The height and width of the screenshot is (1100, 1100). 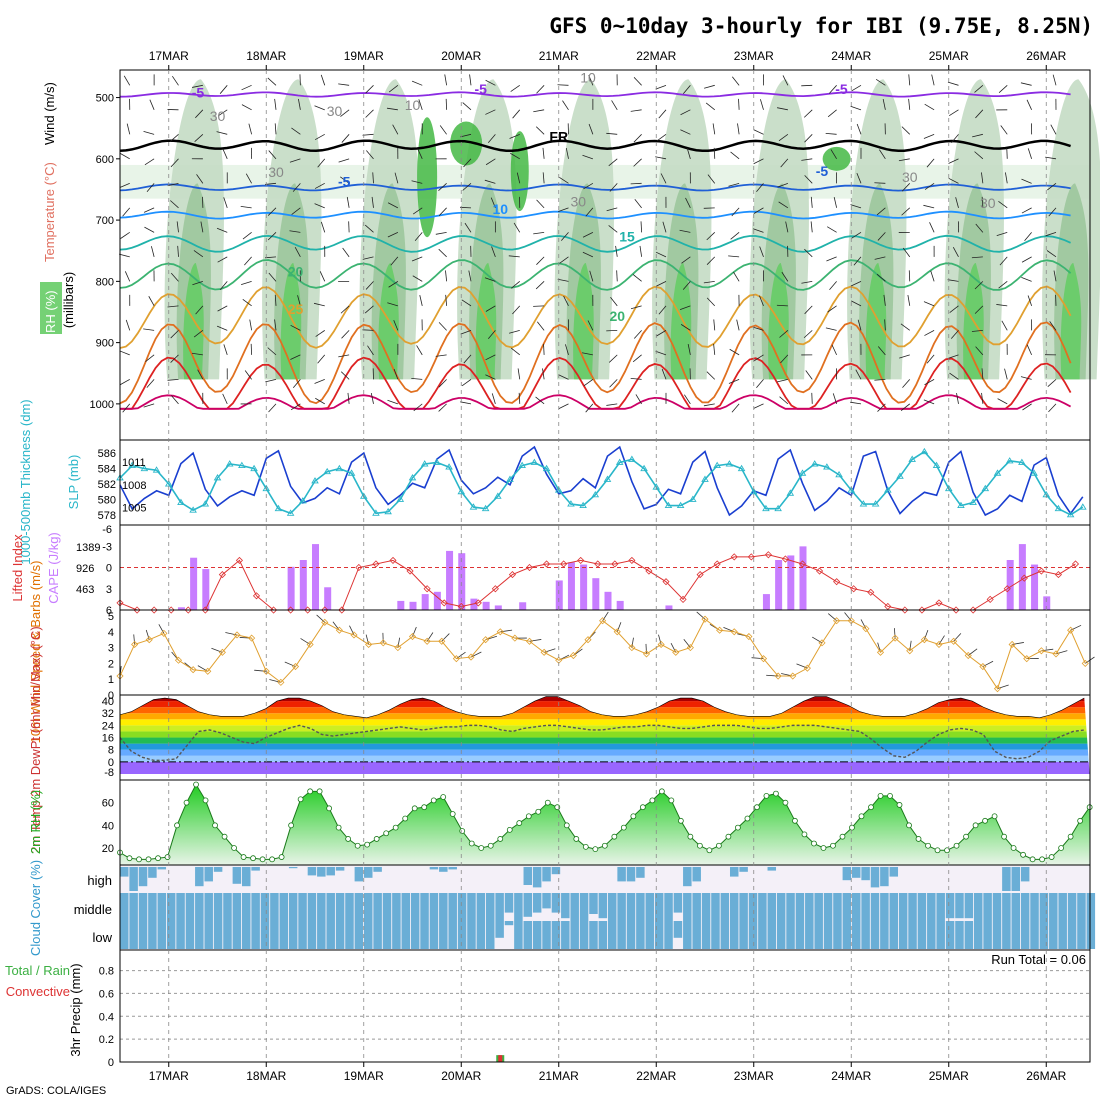 I want to click on y-tick-label-right: 1008, so click(x=134, y=486).